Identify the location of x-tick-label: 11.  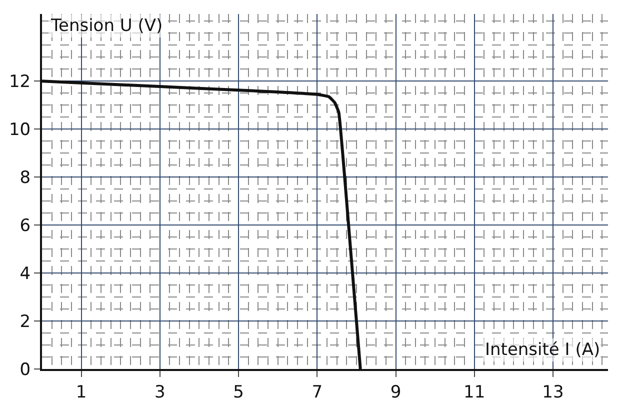
(475, 392).